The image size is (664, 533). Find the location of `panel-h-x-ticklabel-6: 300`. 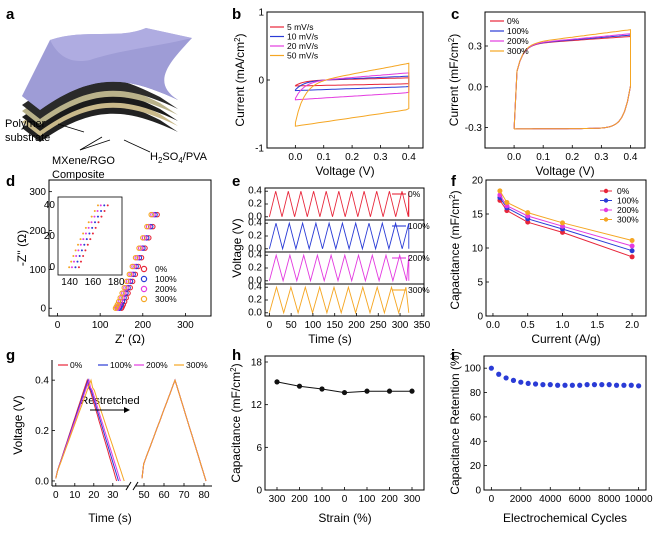

panel-h-x-ticklabel-6: 300 is located at coordinates (412, 499).